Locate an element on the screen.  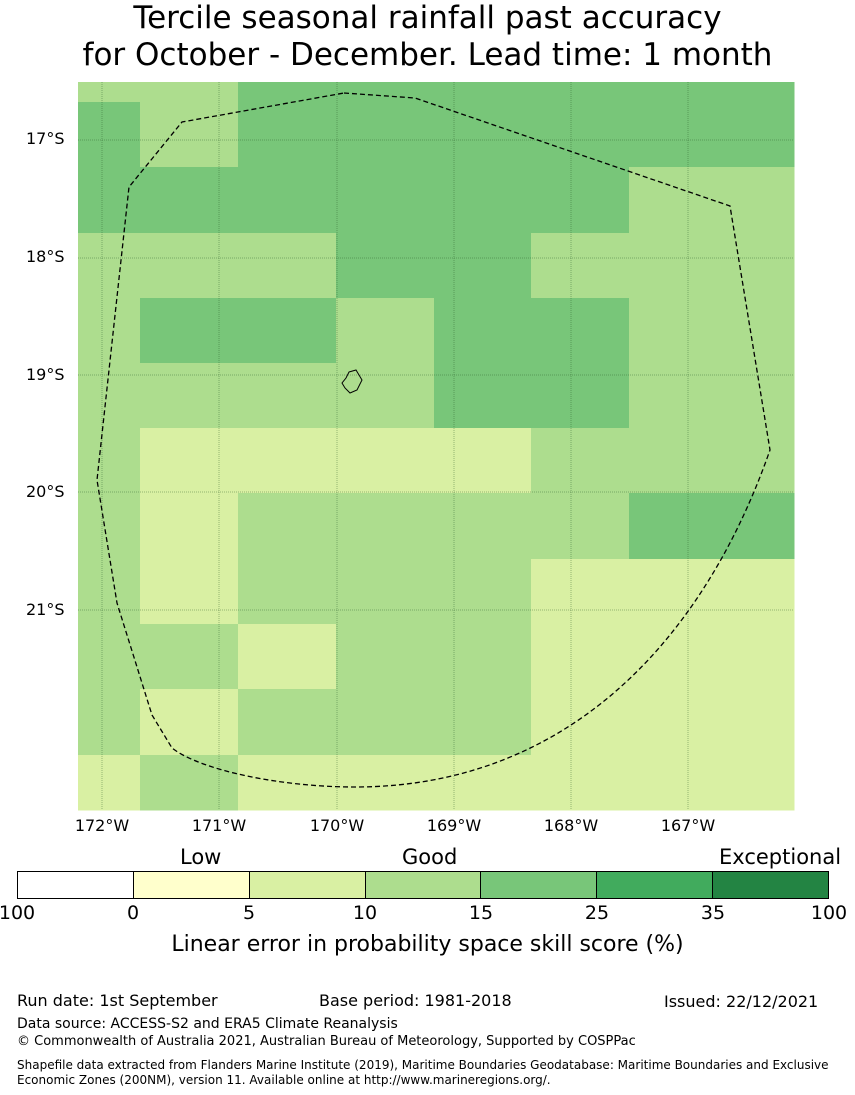
colorbar is located at coordinates (423, 885).